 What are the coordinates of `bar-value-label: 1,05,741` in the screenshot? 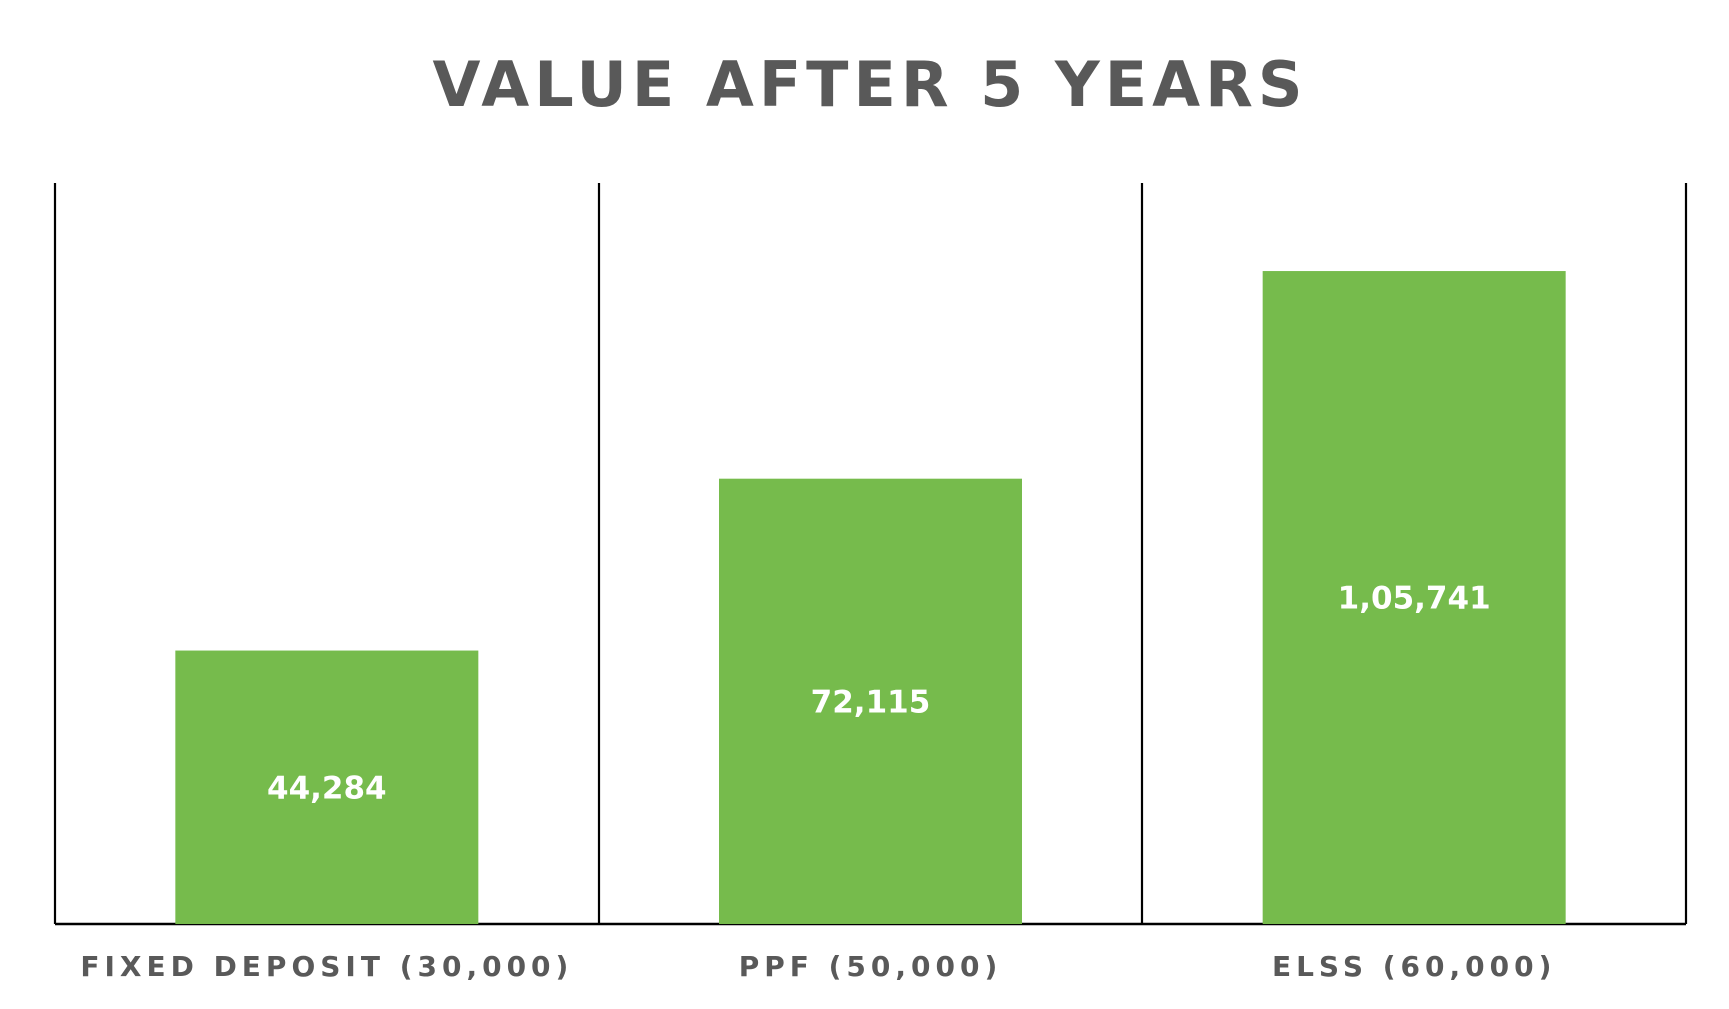 It's located at (1414, 599).